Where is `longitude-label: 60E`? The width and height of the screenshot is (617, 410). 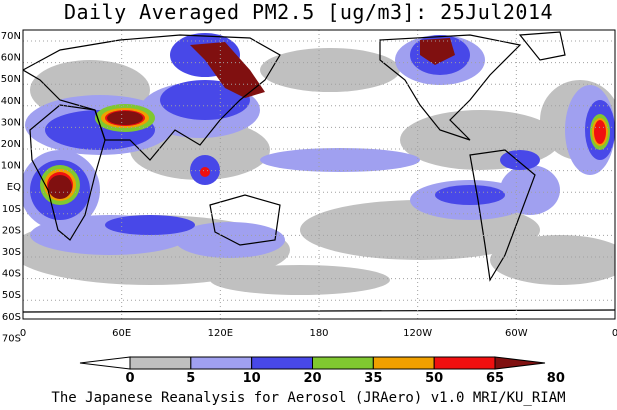
longitude-label: 60E is located at coordinates (121, 333).